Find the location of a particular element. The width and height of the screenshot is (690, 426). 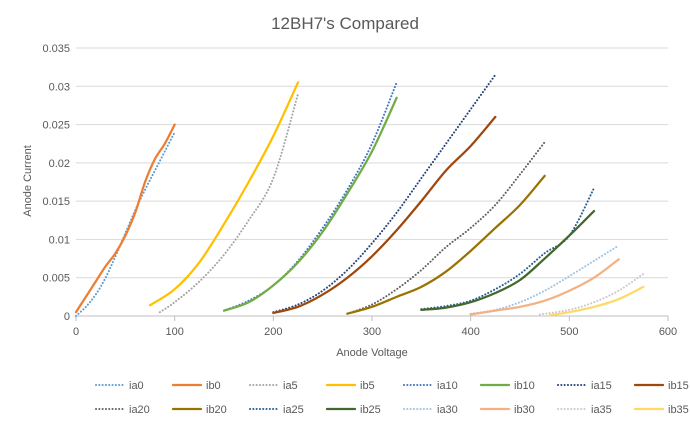

series-line-ia20 is located at coordinates (446, 228).